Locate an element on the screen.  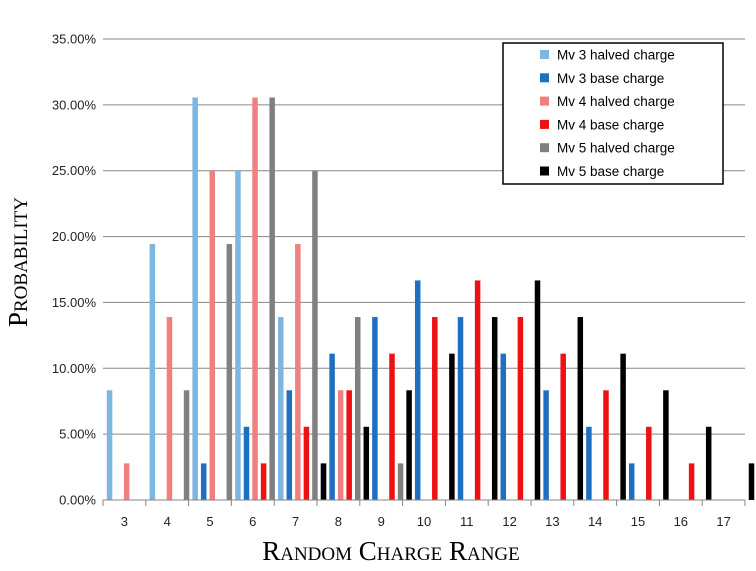
legend-box is located at coordinates (613, 113).